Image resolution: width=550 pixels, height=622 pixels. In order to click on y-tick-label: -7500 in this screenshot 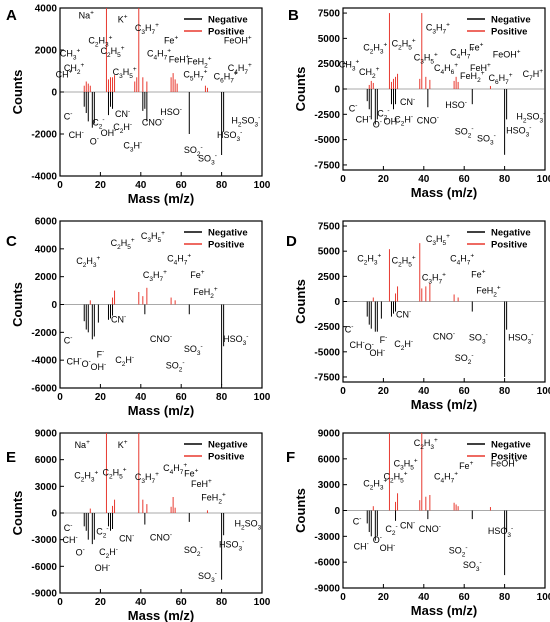, I will do `click(327, 377)`.